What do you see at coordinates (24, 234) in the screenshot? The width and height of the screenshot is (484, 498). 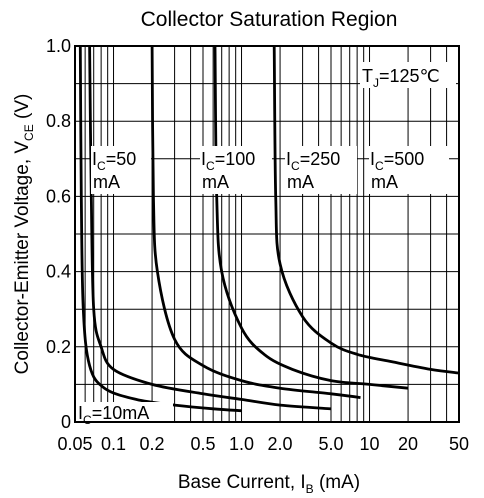 I see `y-axis-label: Collector-Emitter Voltage, VCE (V)` at bounding box center [24, 234].